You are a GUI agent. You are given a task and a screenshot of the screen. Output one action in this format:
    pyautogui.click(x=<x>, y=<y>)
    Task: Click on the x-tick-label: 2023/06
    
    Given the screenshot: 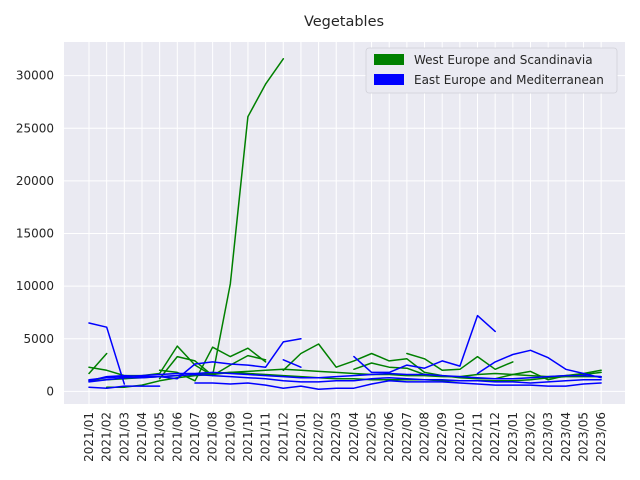 What is the action you would take?
    pyautogui.click(x=601, y=437)
    